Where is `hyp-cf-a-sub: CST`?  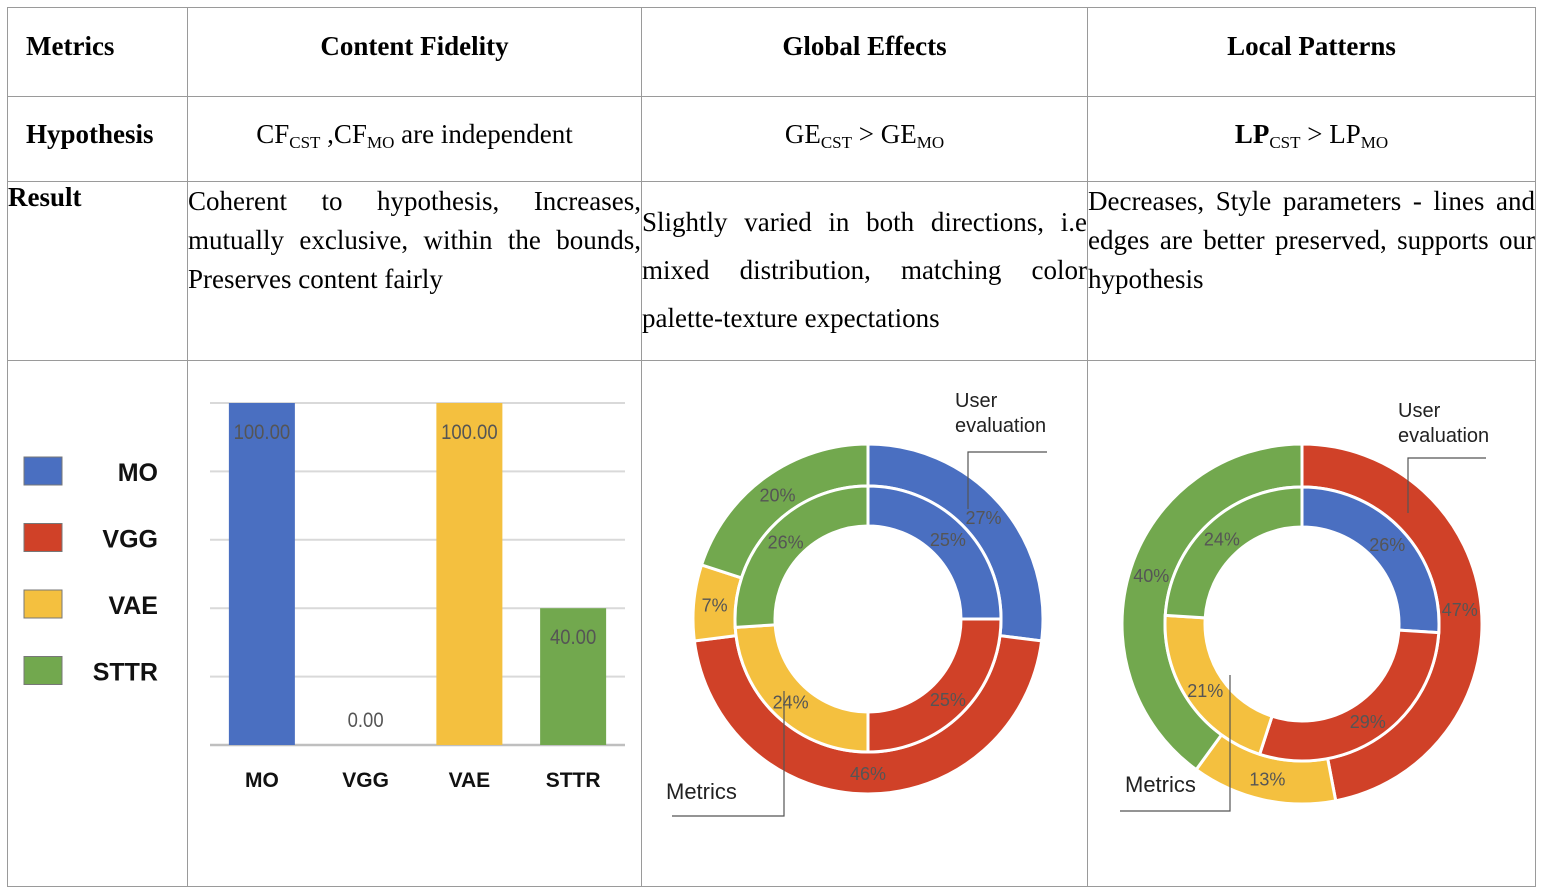 hyp-cf-a-sub: CST is located at coordinates (305, 143).